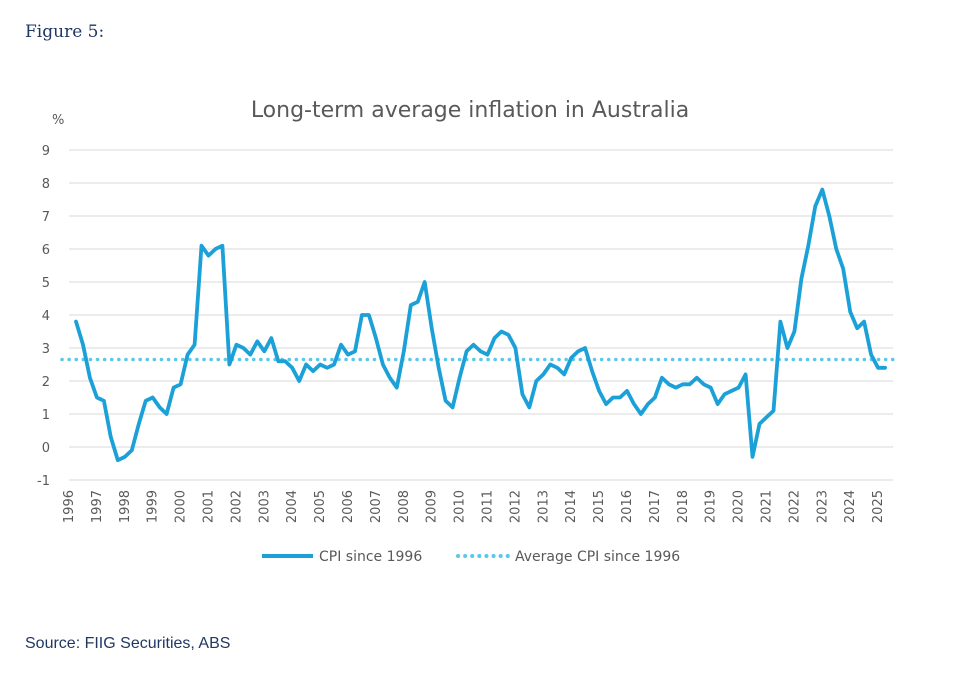  Describe the element at coordinates (488, 506) in the screenshot. I see `x-tick-label: 2011` at that location.